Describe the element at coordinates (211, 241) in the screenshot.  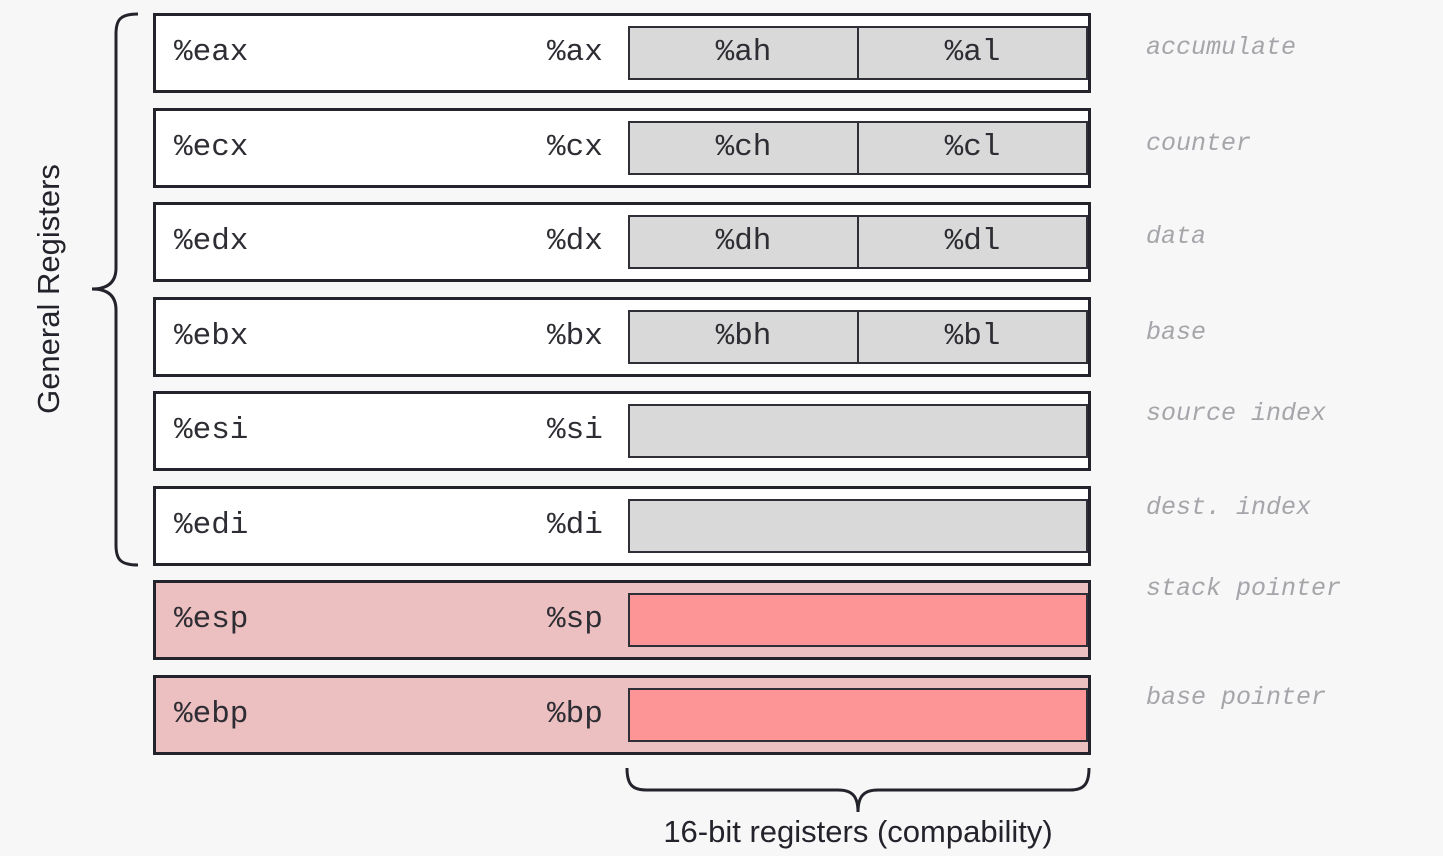
I see `register-32bit-name: %edx` at that location.